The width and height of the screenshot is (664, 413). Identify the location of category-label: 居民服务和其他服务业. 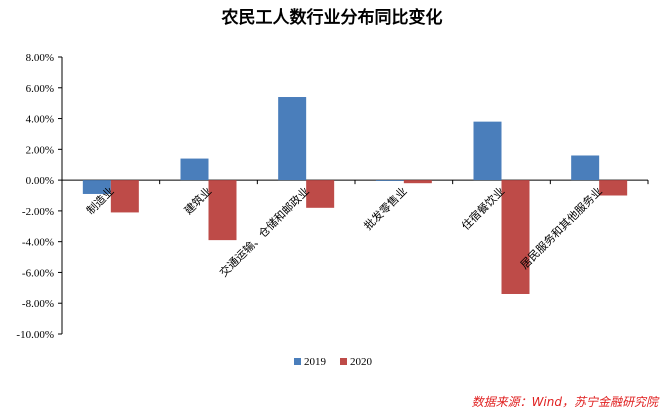
(561, 228).